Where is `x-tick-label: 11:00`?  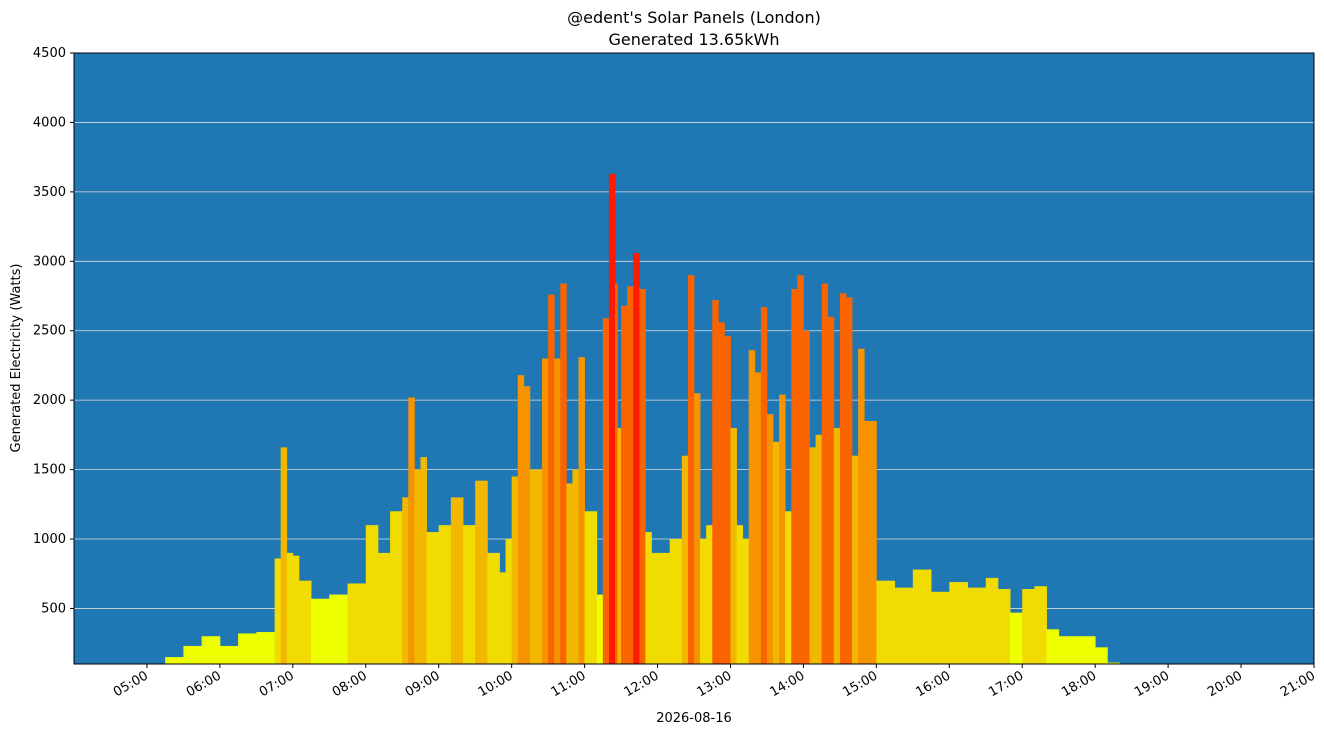
x-tick-label: 11:00 is located at coordinates (569, 684).